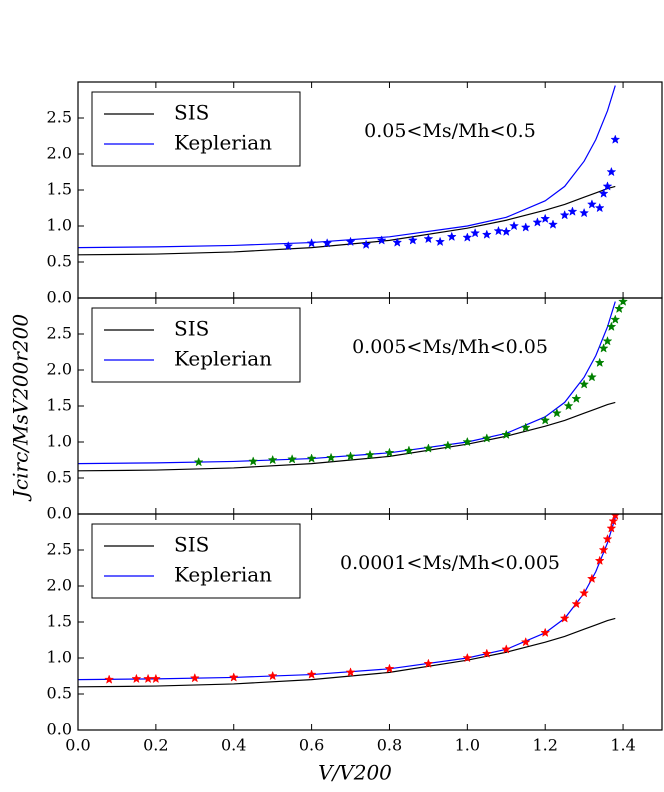 The image size is (664, 792). Describe the element at coordinates (450, 347) in the screenshot. I see `annotation: 0.005<Ms/Mh<0.05` at that location.